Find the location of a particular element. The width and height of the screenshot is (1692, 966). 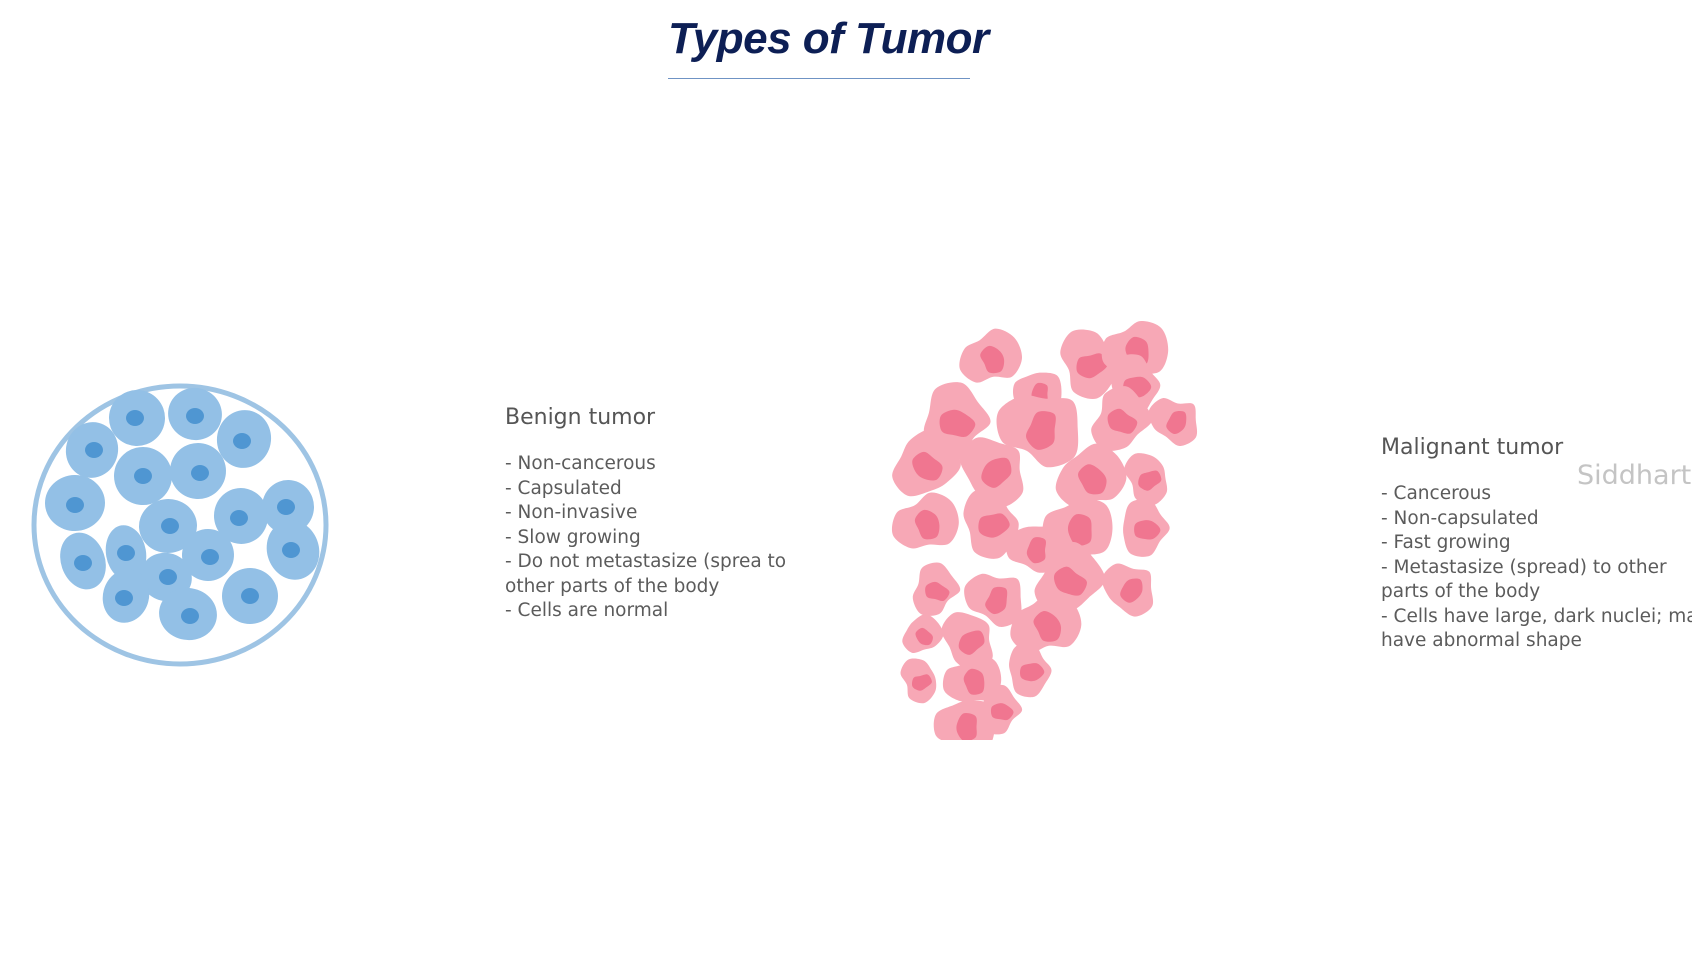

malignant-tumor-illustration is located at coordinates (1044, 530).